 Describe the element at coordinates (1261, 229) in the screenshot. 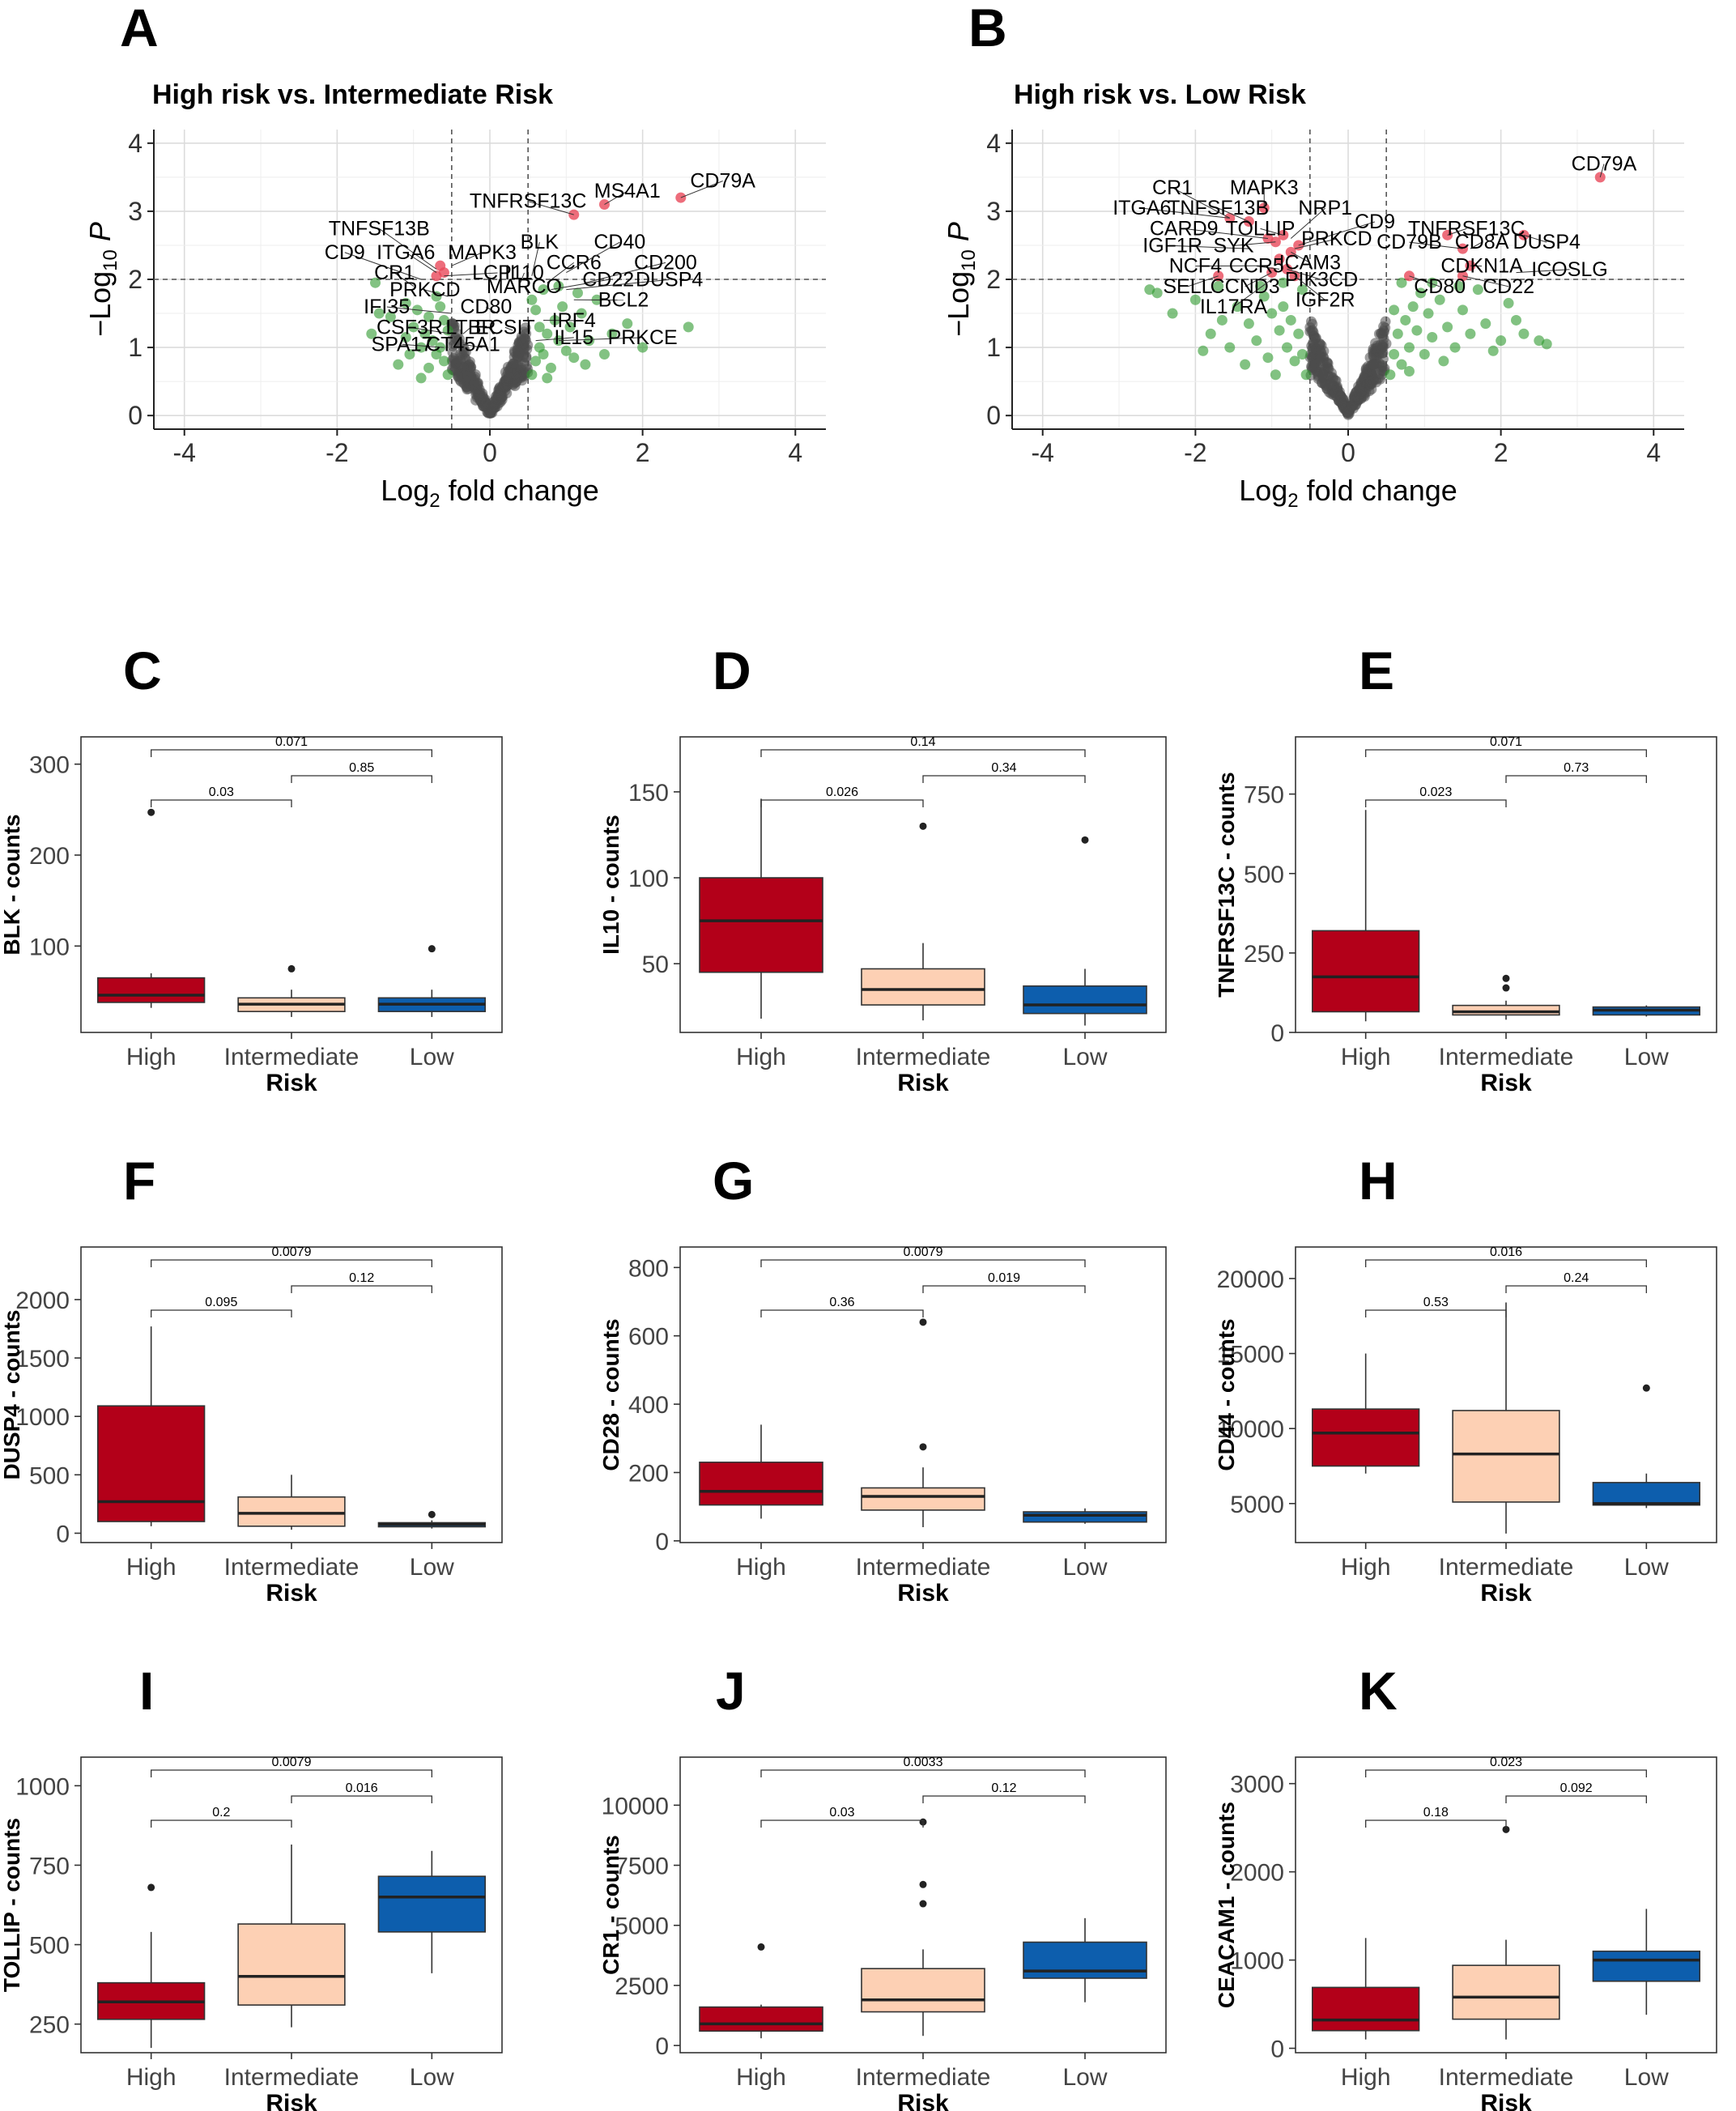

I see `gene-label: TOLLIP` at that location.